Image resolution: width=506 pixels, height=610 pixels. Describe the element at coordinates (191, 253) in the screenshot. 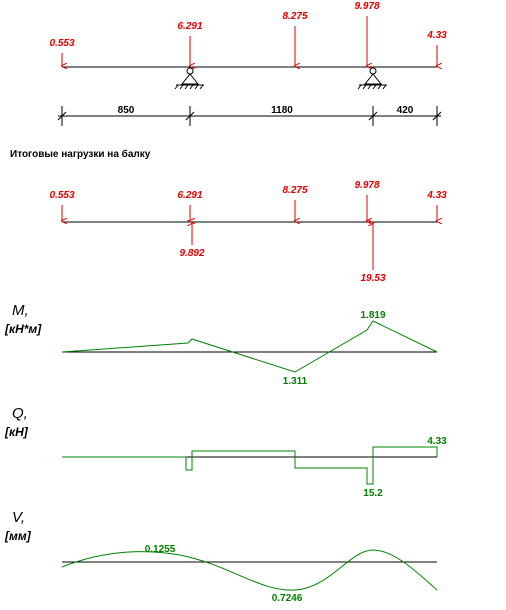

I see `reaction-label: 9.892` at that location.